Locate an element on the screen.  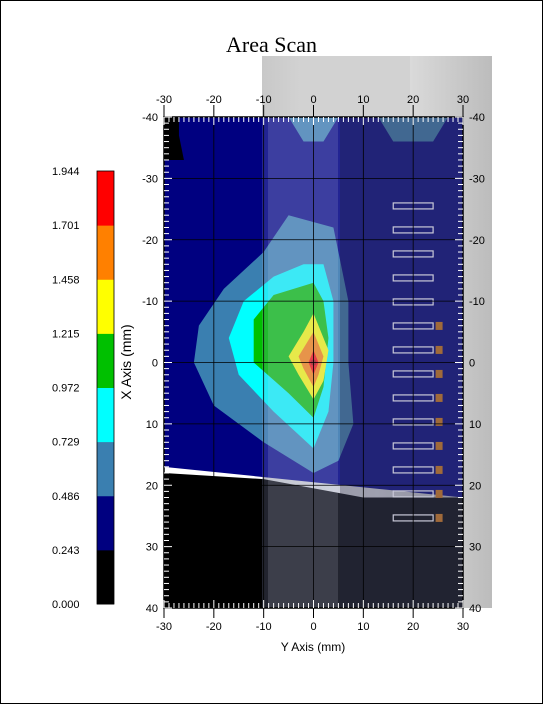
y-tick-label-left: 20 is located at coordinates (152, 486).